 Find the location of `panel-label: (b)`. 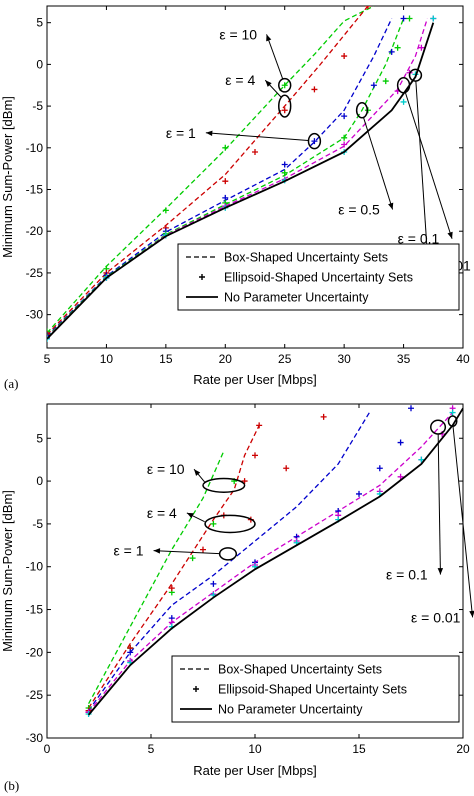

panel-label: (b) is located at coordinates (11, 785).